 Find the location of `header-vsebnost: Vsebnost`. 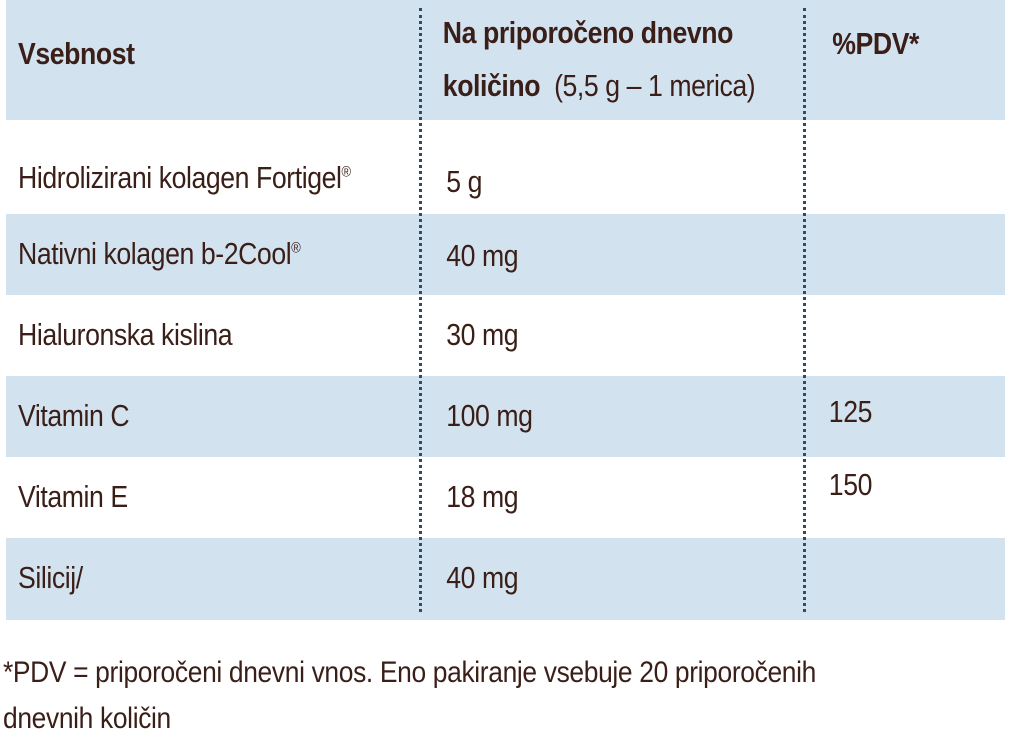

header-vsebnost: Vsebnost is located at coordinates (76, 53).